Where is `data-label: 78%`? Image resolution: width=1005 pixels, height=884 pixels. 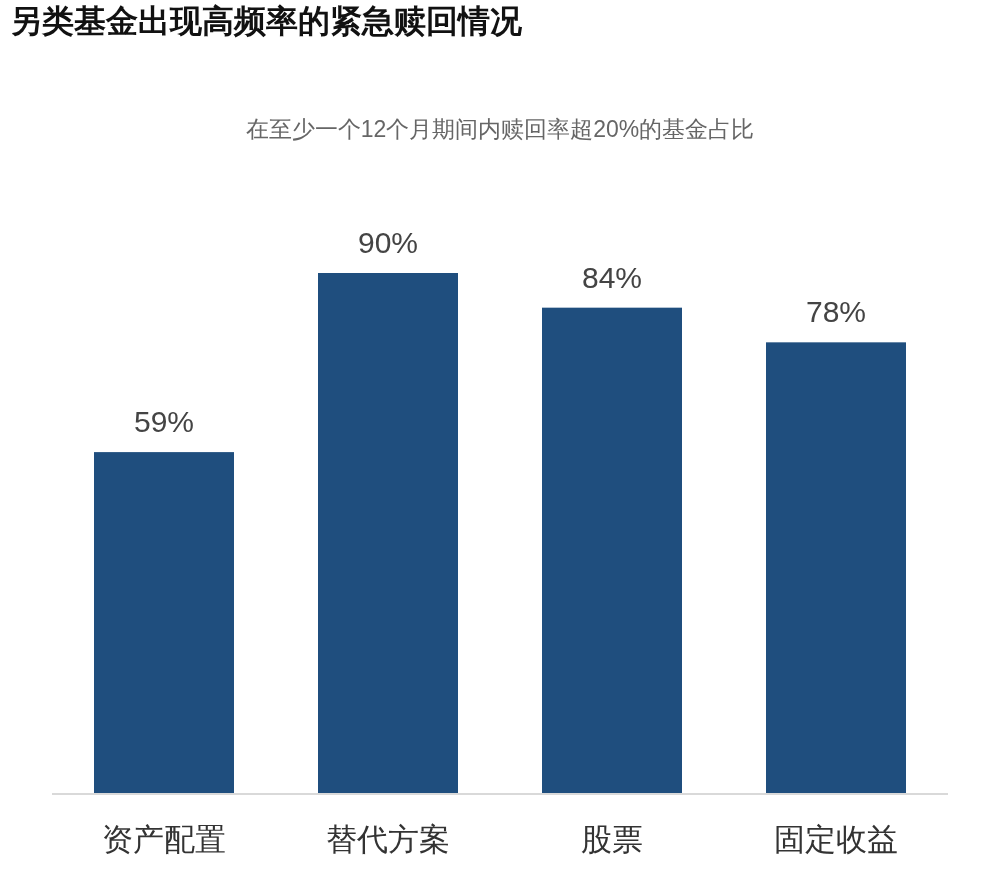 data-label: 78% is located at coordinates (836, 312).